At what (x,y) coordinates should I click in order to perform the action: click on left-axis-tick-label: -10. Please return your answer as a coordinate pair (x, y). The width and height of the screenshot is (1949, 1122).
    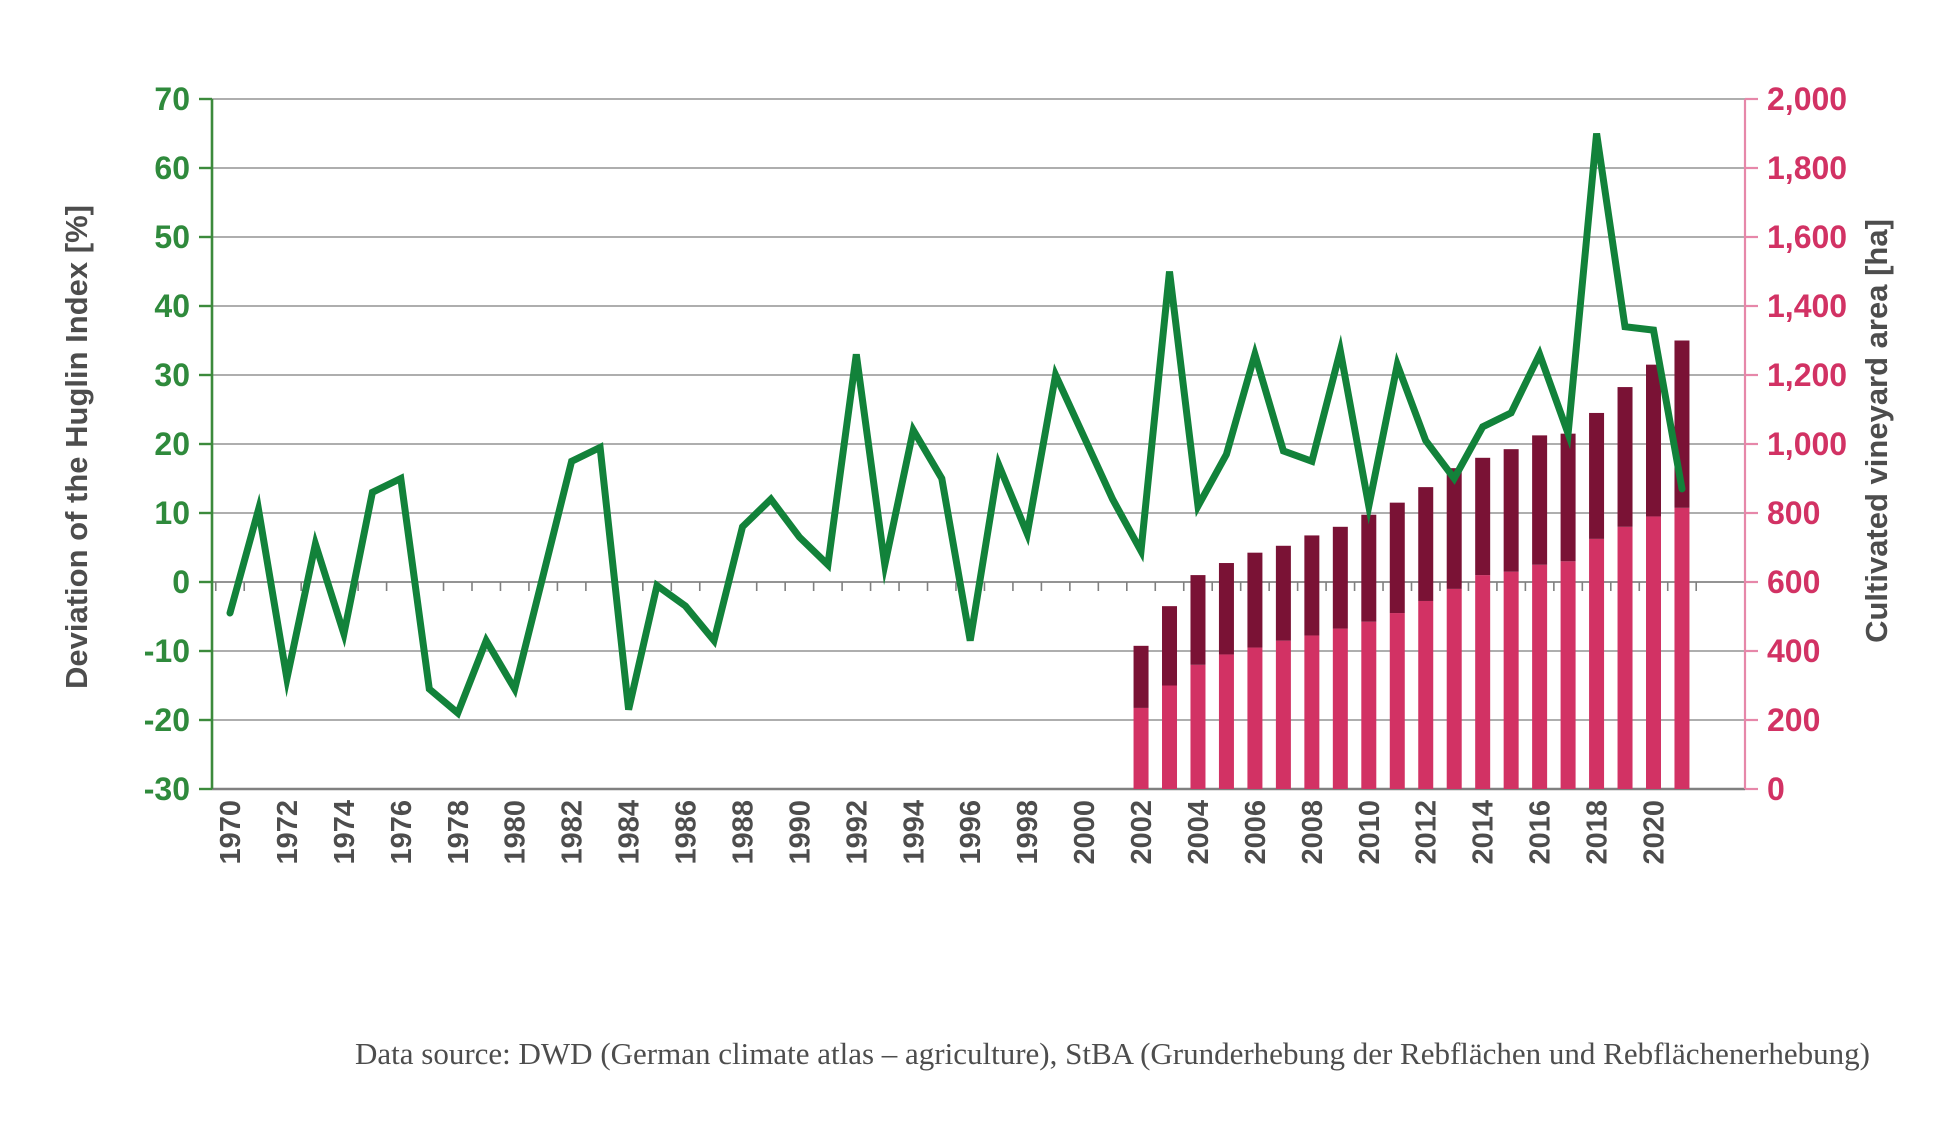
    Looking at the image, I should click on (167, 651).